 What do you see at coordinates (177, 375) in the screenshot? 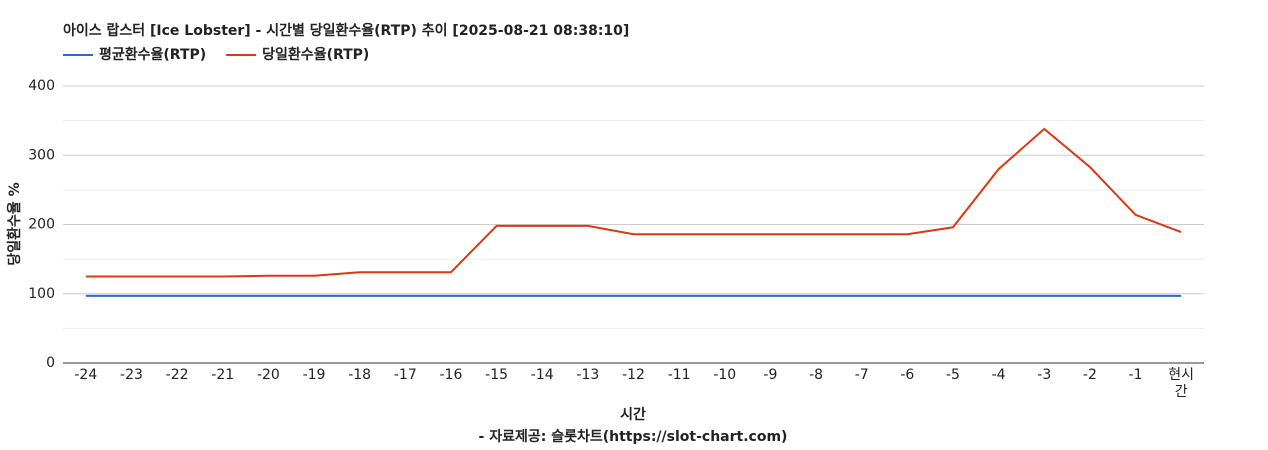
I see `x-tick-label: -22` at bounding box center [177, 375].